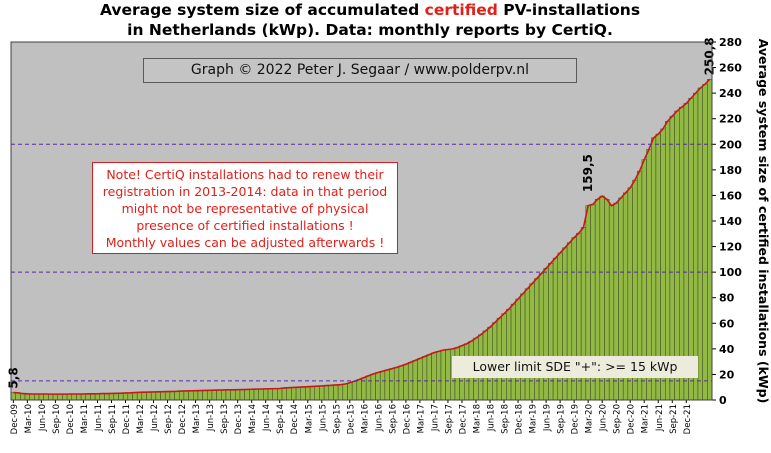 This screenshot has width=771, height=453. Describe the element at coordinates (727, 349) in the screenshot. I see `y-tick-label: 40` at that location.